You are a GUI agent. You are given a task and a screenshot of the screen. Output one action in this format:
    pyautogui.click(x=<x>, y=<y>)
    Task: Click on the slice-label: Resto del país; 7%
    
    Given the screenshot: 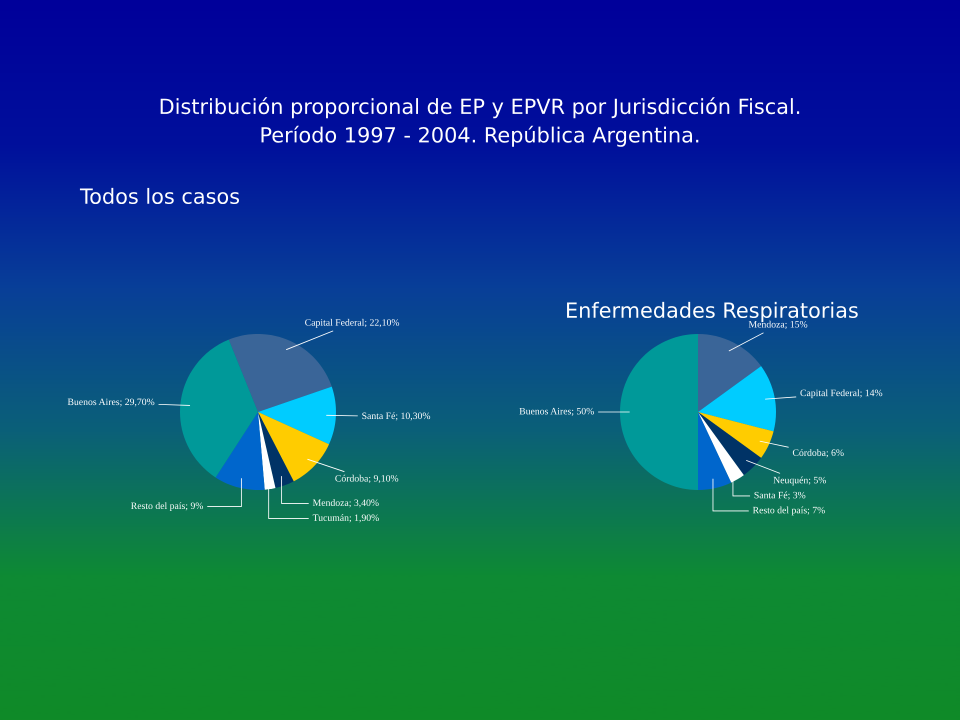 What is the action you would take?
    pyautogui.click(x=788, y=511)
    